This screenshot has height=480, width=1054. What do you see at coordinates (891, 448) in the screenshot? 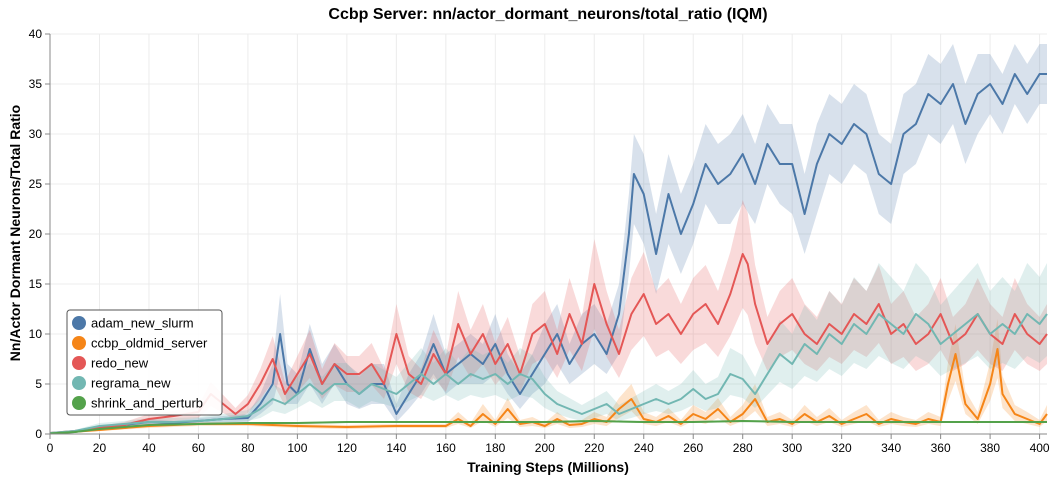
I see `x-tick-label: 340` at bounding box center [891, 448].